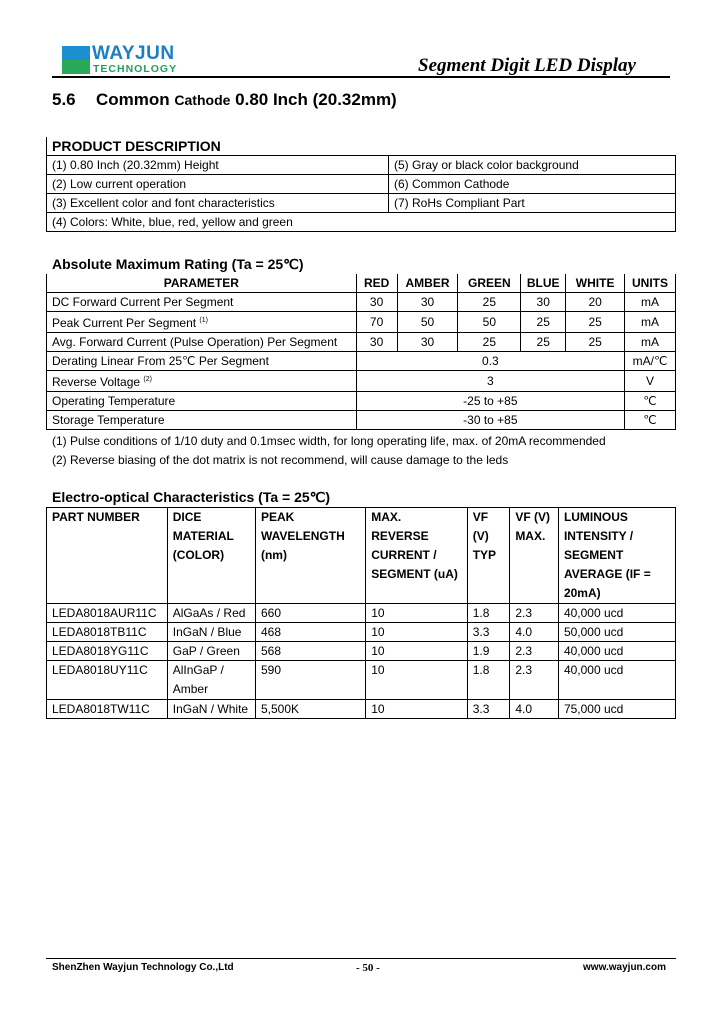 This screenshot has width=720, height=1012. What do you see at coordinates (310, 709) in the screenshot?
I see `value-cell: 5,500K` at bounding box center [310, 709].